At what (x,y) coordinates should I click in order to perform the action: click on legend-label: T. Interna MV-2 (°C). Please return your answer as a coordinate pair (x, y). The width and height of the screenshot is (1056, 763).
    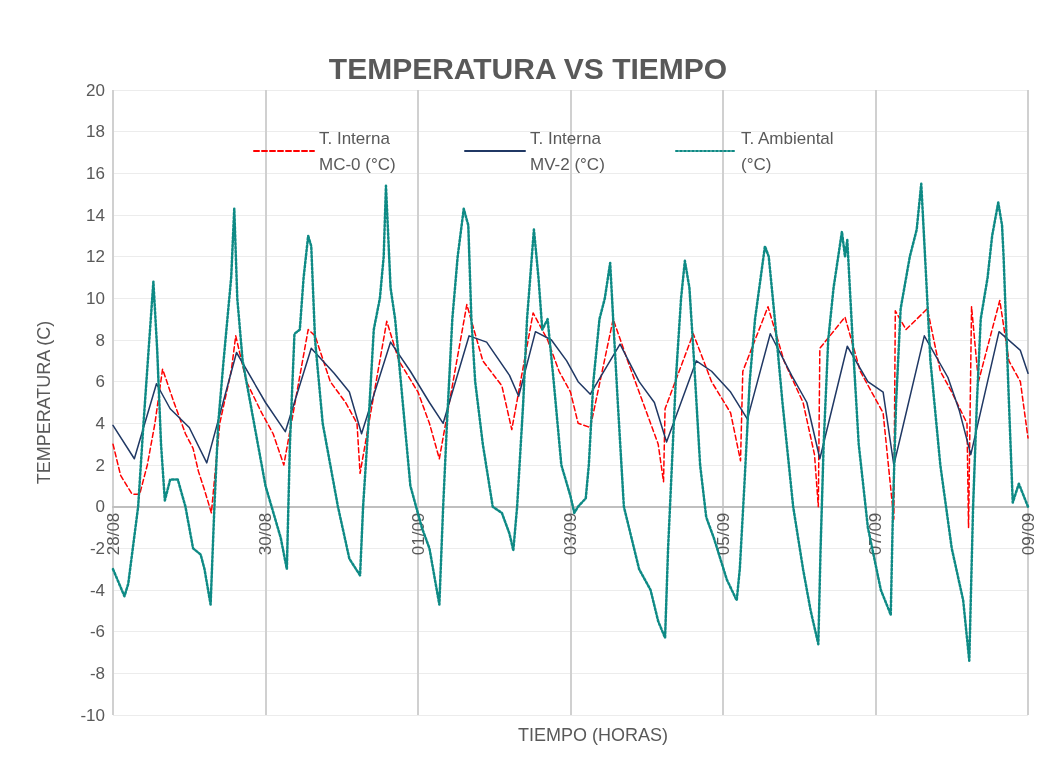
    Looking at the image, I should click on (568, 151).